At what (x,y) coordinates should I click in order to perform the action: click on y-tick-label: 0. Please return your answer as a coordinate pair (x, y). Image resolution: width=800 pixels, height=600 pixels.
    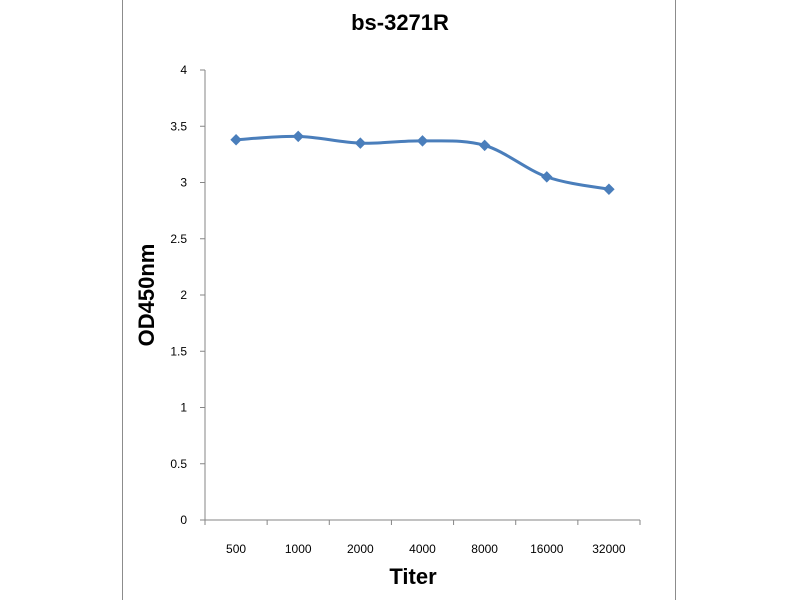
    Looking at the image, I should click on (183, 520).